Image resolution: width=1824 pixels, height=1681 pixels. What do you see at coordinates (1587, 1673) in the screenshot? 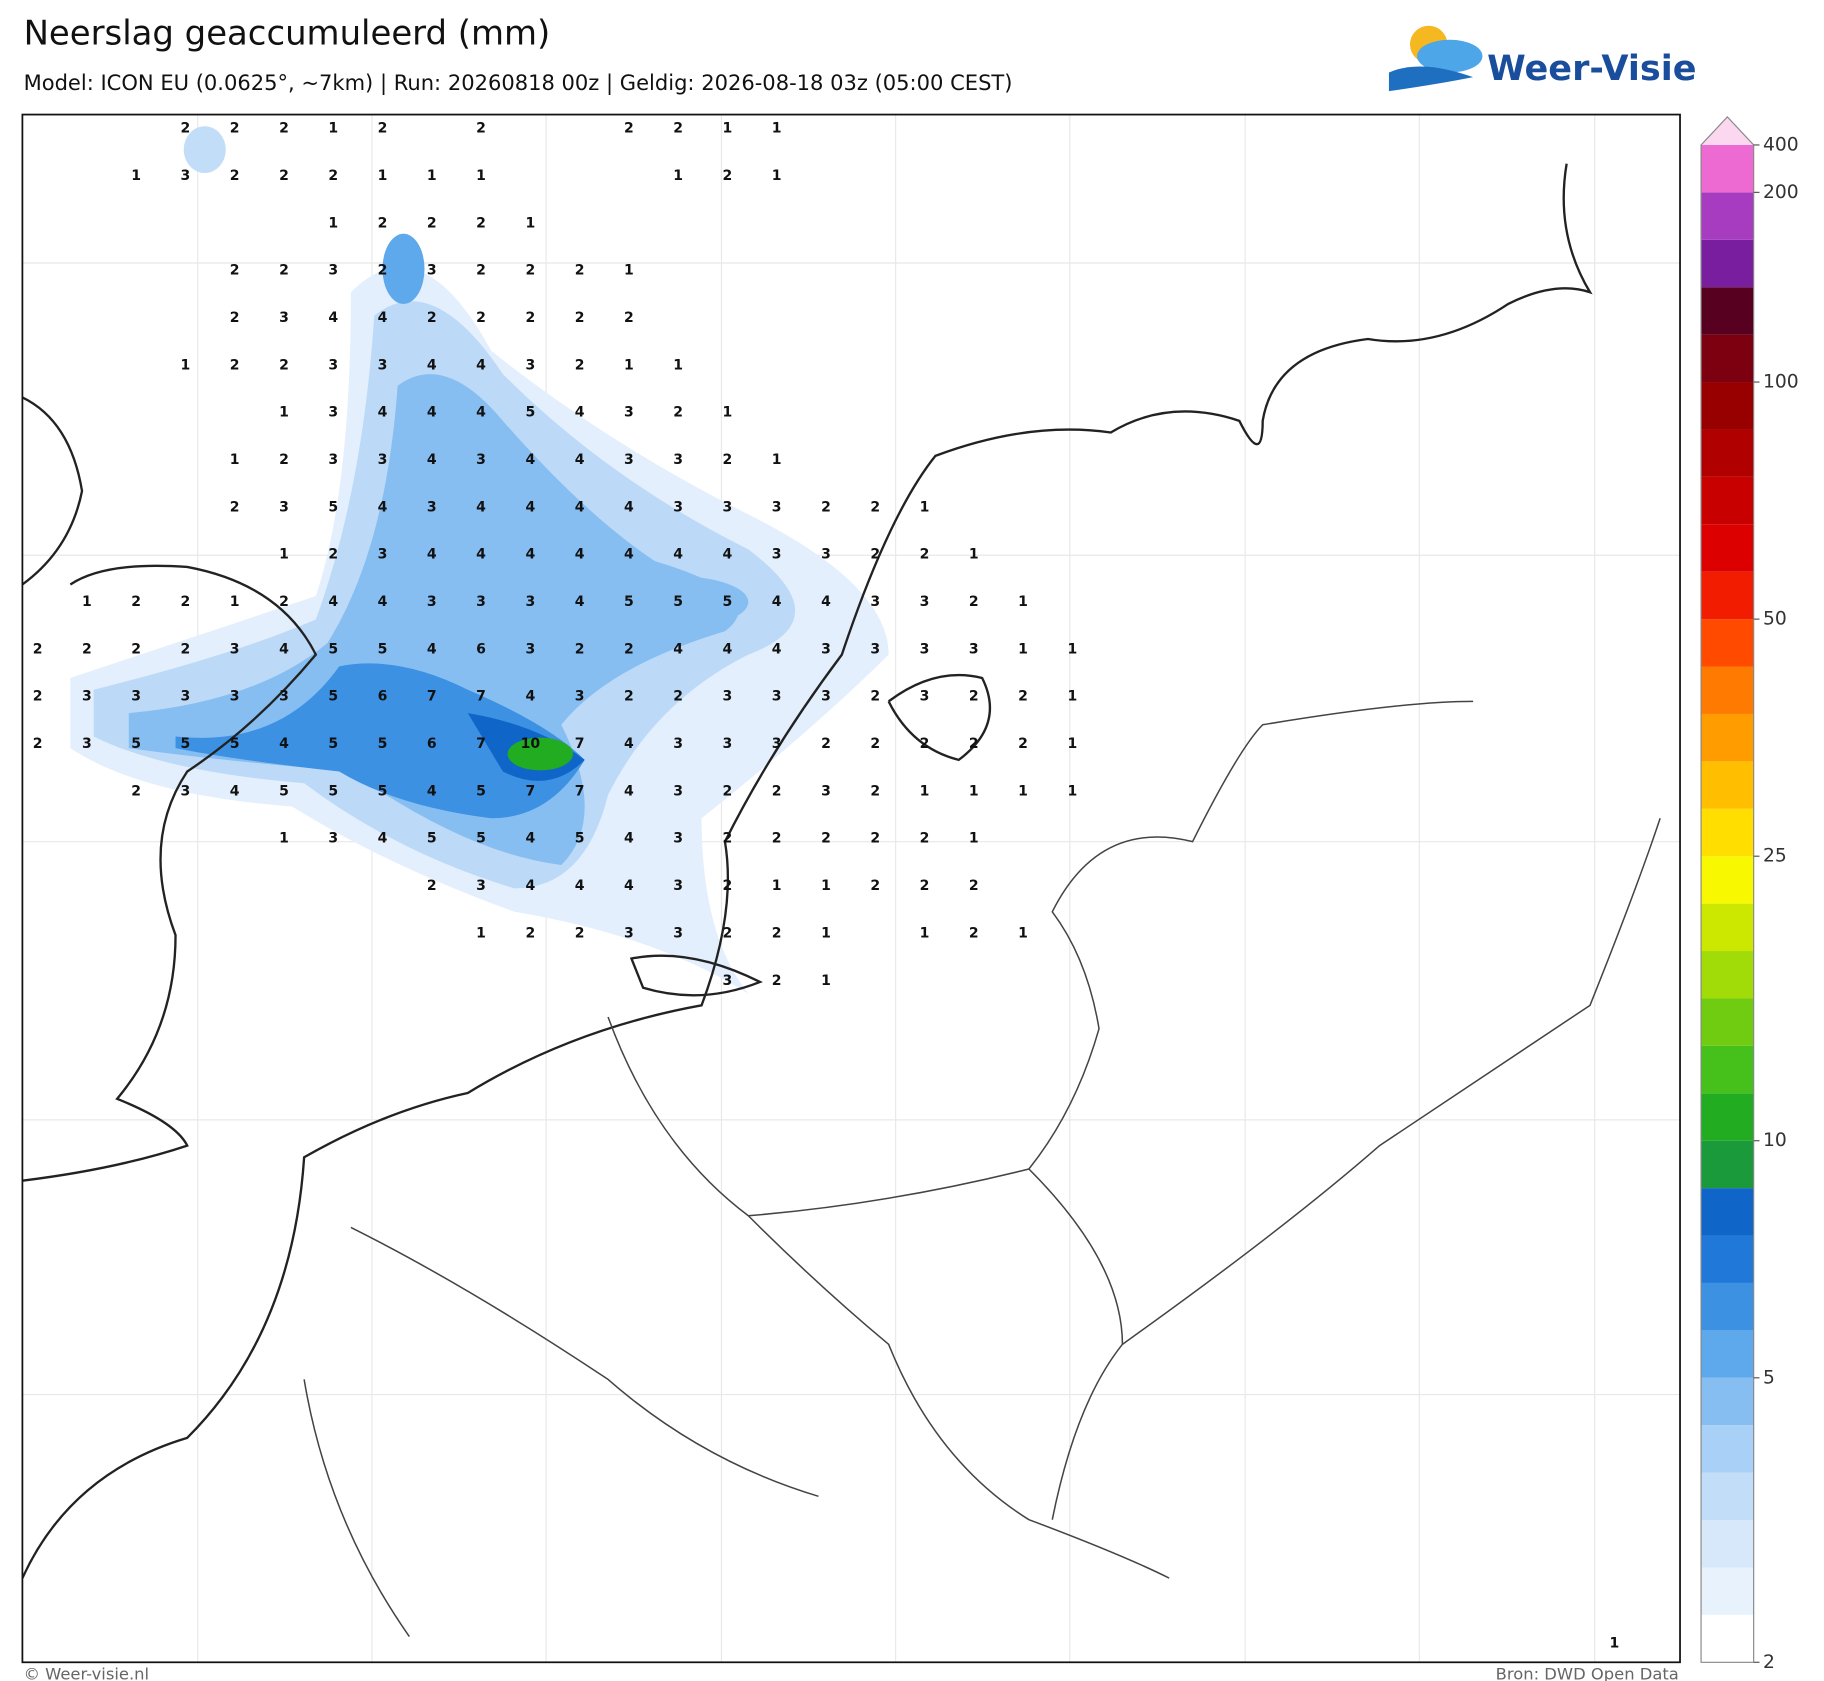
I see `footer-right: Bron: DWD Open Data` at bounding box center [1587, 1673].